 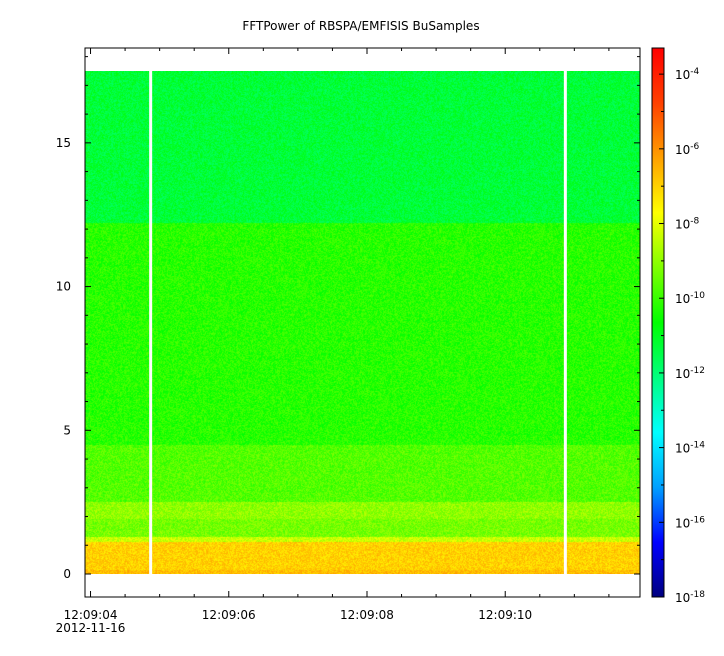 What do you see at coordinates (91, 615) in the screenshot?
I see `x-tick-label: 12:09:04` at bounding box center [91, 615].